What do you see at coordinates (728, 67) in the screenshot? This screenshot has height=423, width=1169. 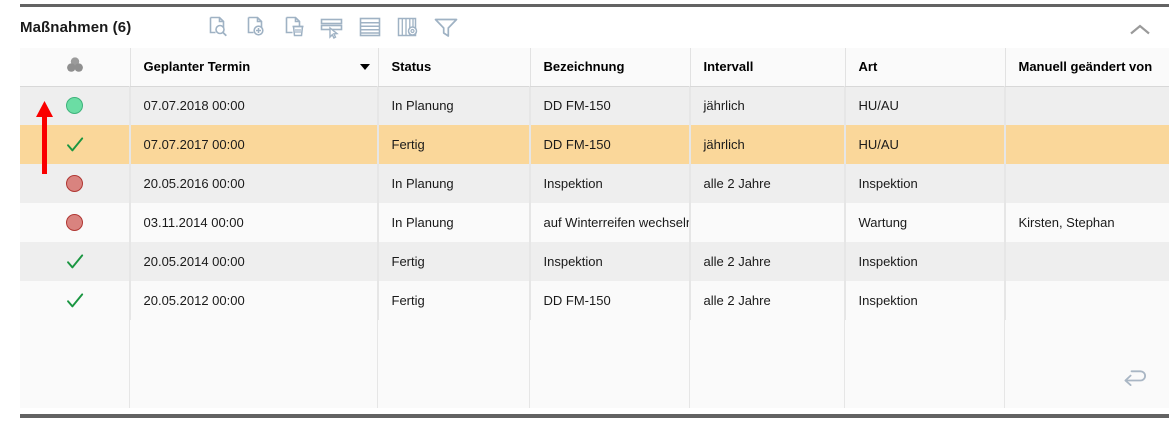 I see `column-header-label: Intervall` at bounding box center [728, 67].